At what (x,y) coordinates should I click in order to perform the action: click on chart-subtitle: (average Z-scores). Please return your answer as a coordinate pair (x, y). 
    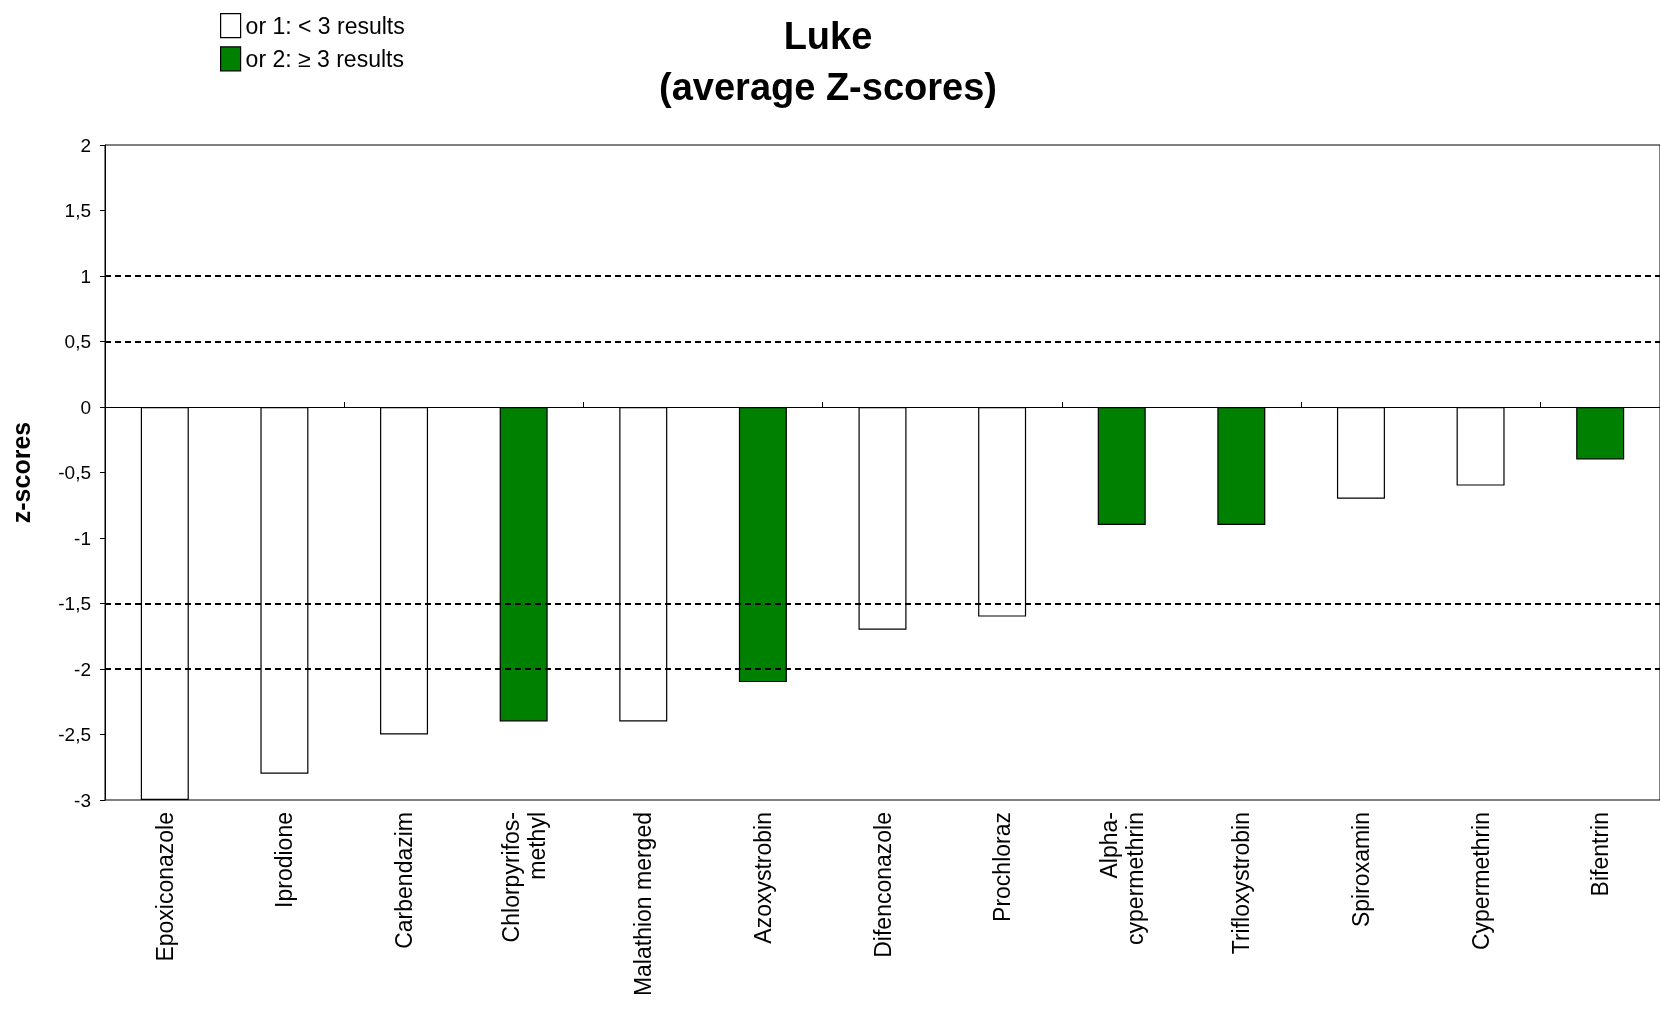
    Looking at the image, I should click on (828, 87).